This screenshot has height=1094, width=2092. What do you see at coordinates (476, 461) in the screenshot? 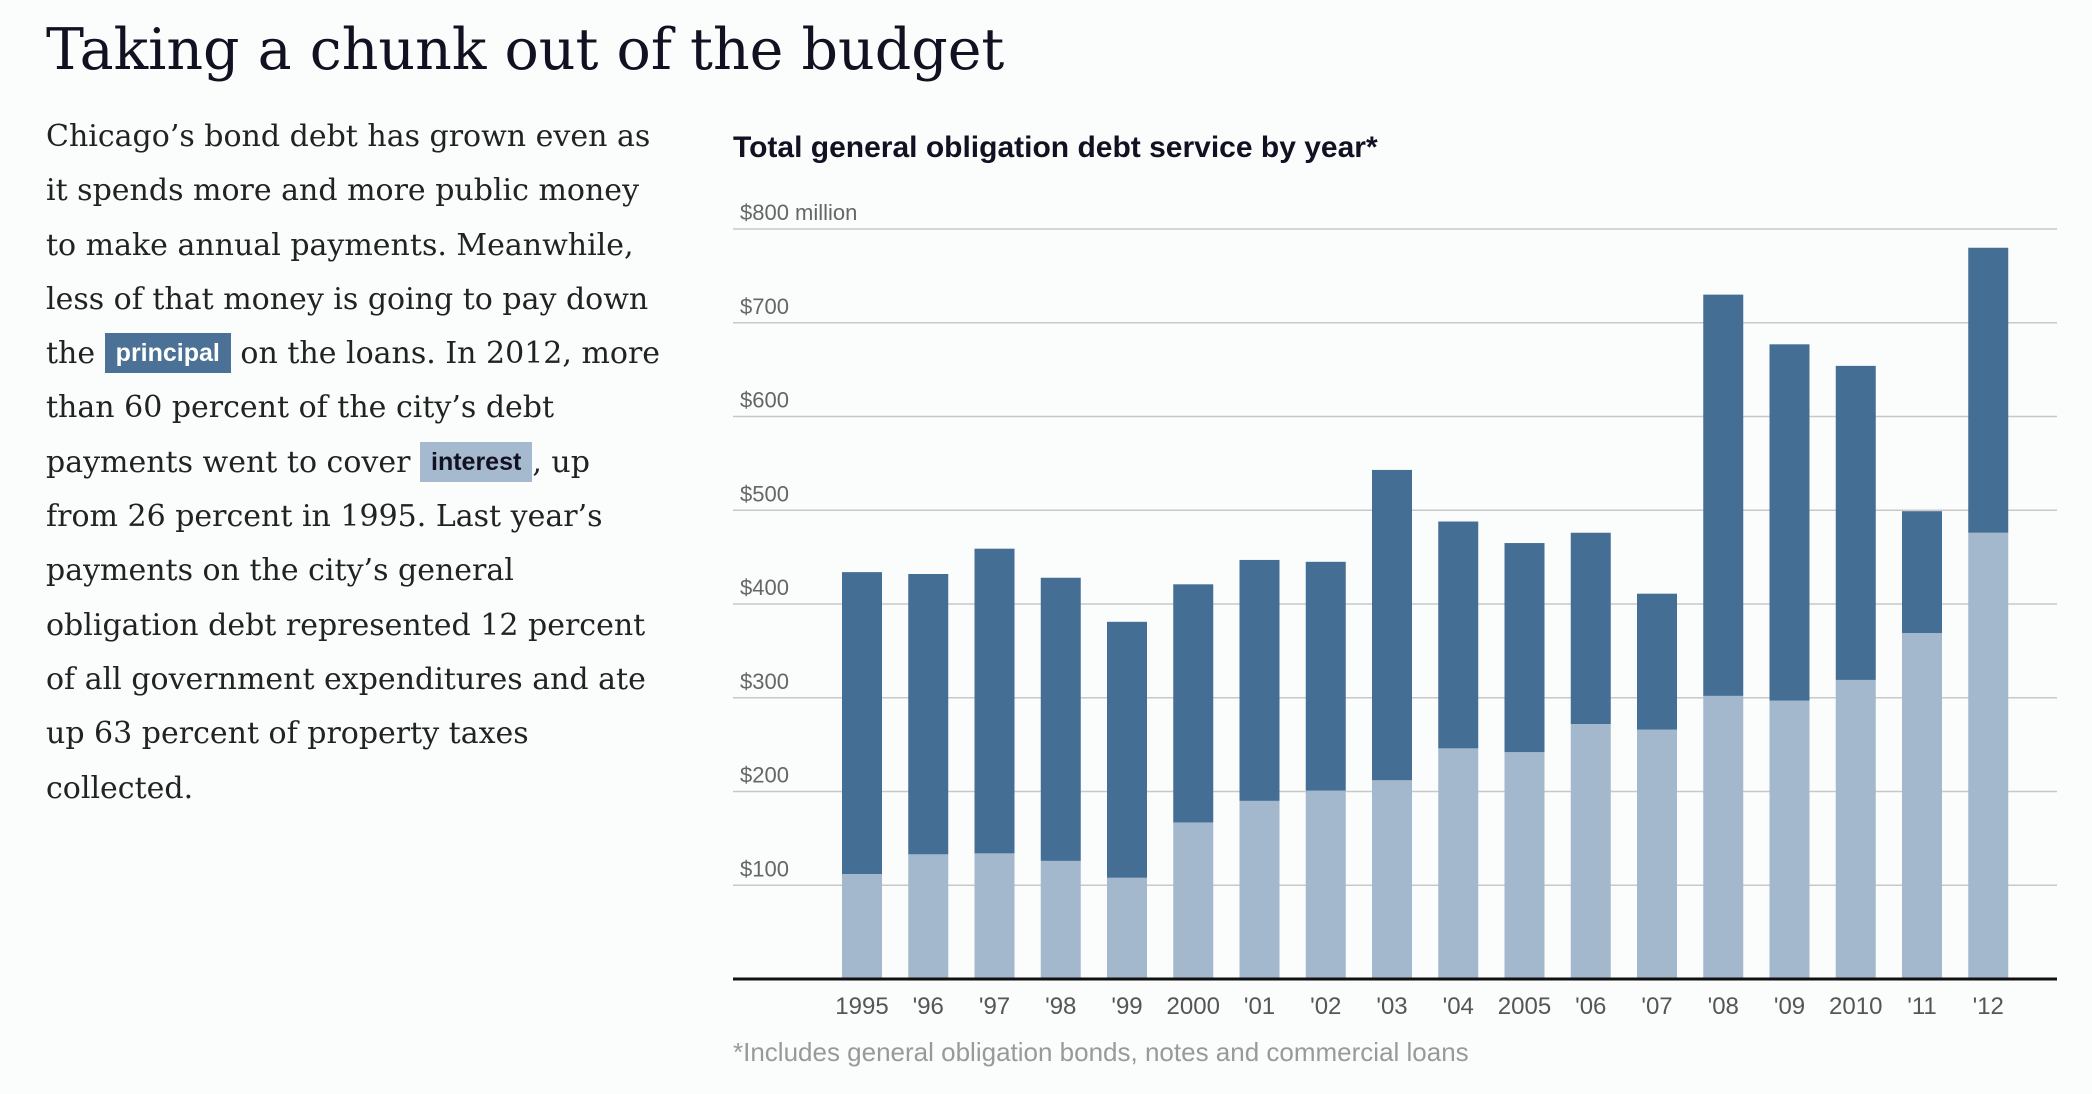
I see `interest-legend-chip: interest` at bounding box center [476, 461].